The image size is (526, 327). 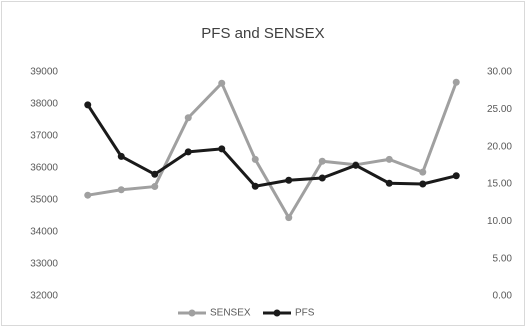 What do you see at coordinates (503, 296) in the screenshot?
I see `y2-tick-label: 0.00` at bounding box center [503, 296].